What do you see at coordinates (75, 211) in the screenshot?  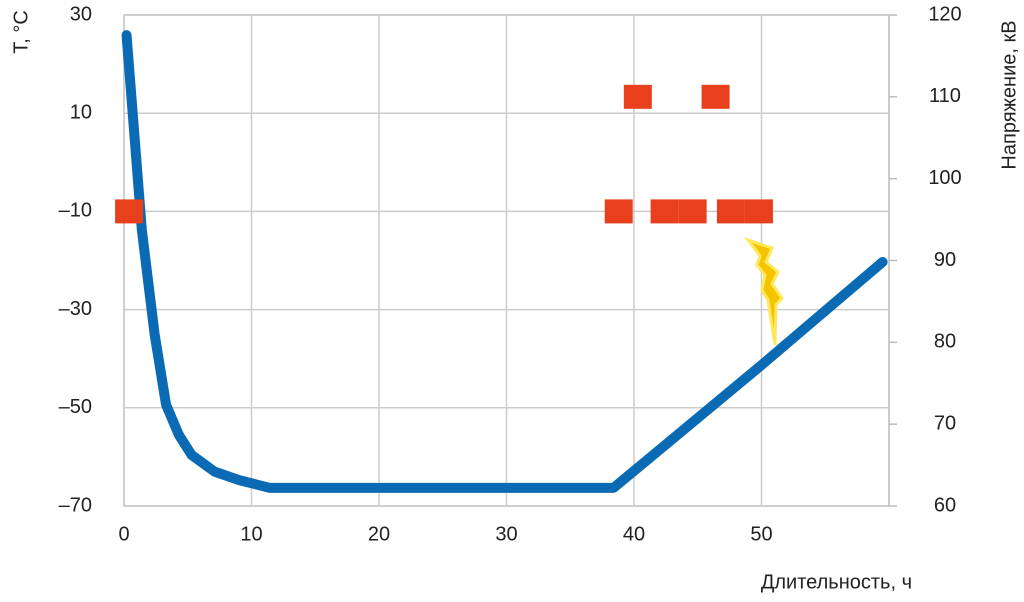 I see `y-tick-label: –10` at bounding box center [75, 211].